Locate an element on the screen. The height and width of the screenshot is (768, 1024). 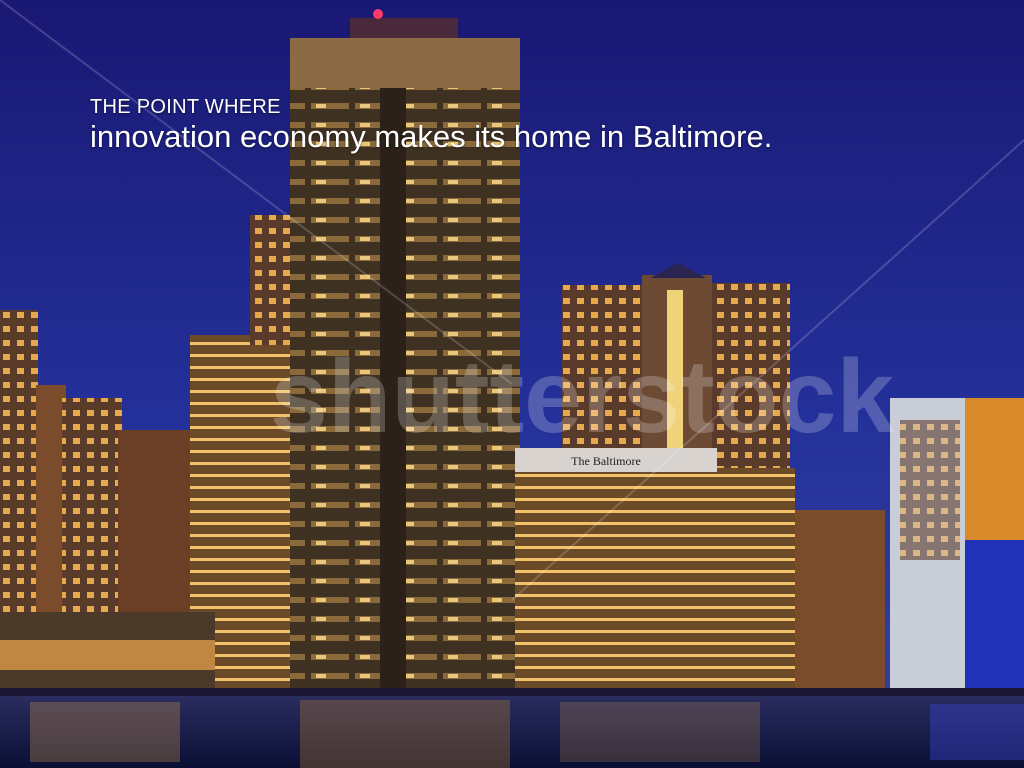
office-reflection is located at coordinates (660, 732).